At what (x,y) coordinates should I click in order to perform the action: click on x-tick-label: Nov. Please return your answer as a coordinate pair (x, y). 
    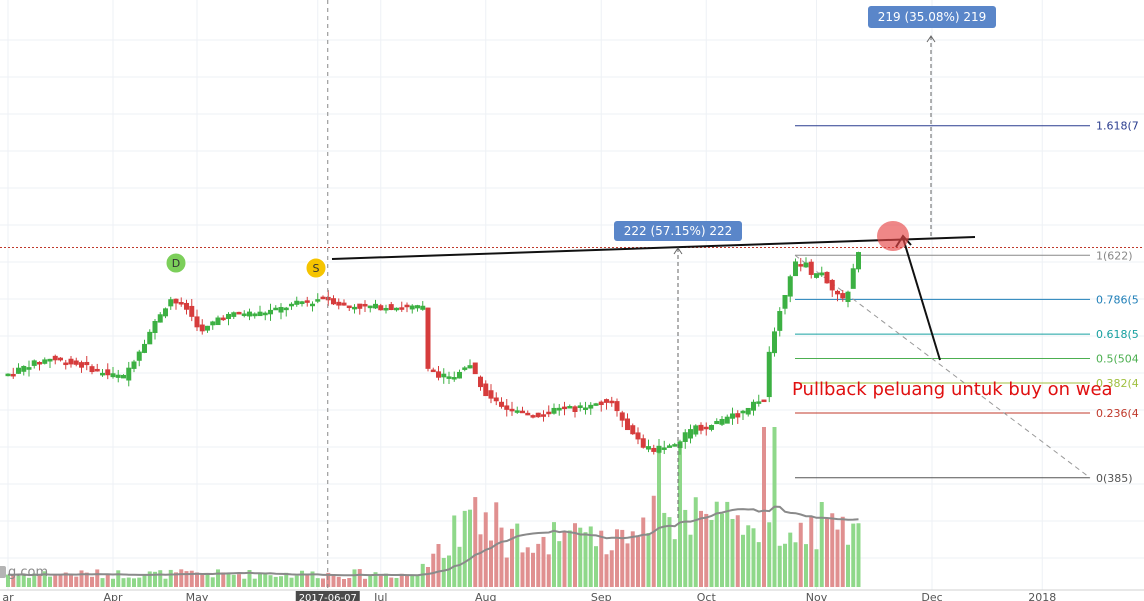
    Looking at the image, I should click on (817, 596).